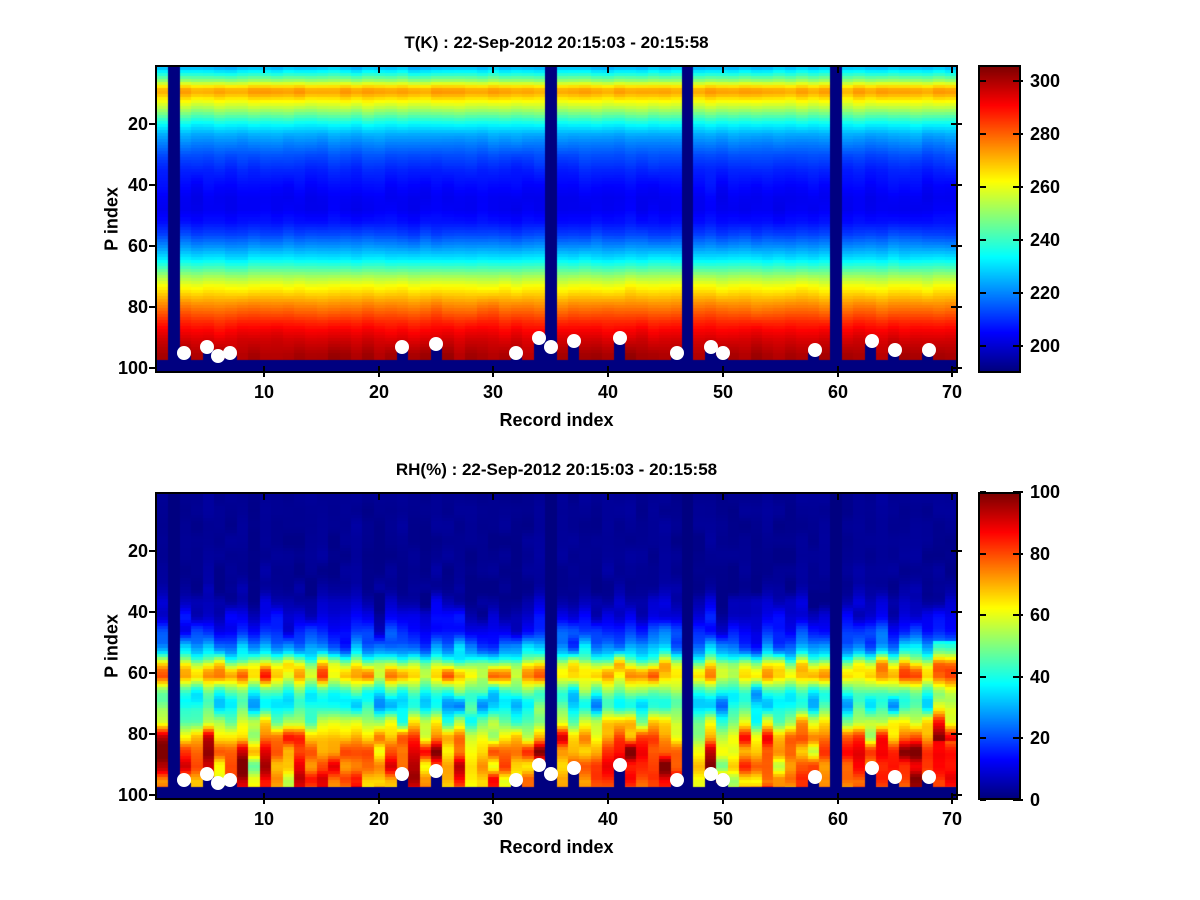 Image resolution: width=1200 pixels, height=900 pixels. What do you see at coordinates (608, 392) in the screenshot?
I see `x-tick-label: 40` at bounding box center [608, 392].